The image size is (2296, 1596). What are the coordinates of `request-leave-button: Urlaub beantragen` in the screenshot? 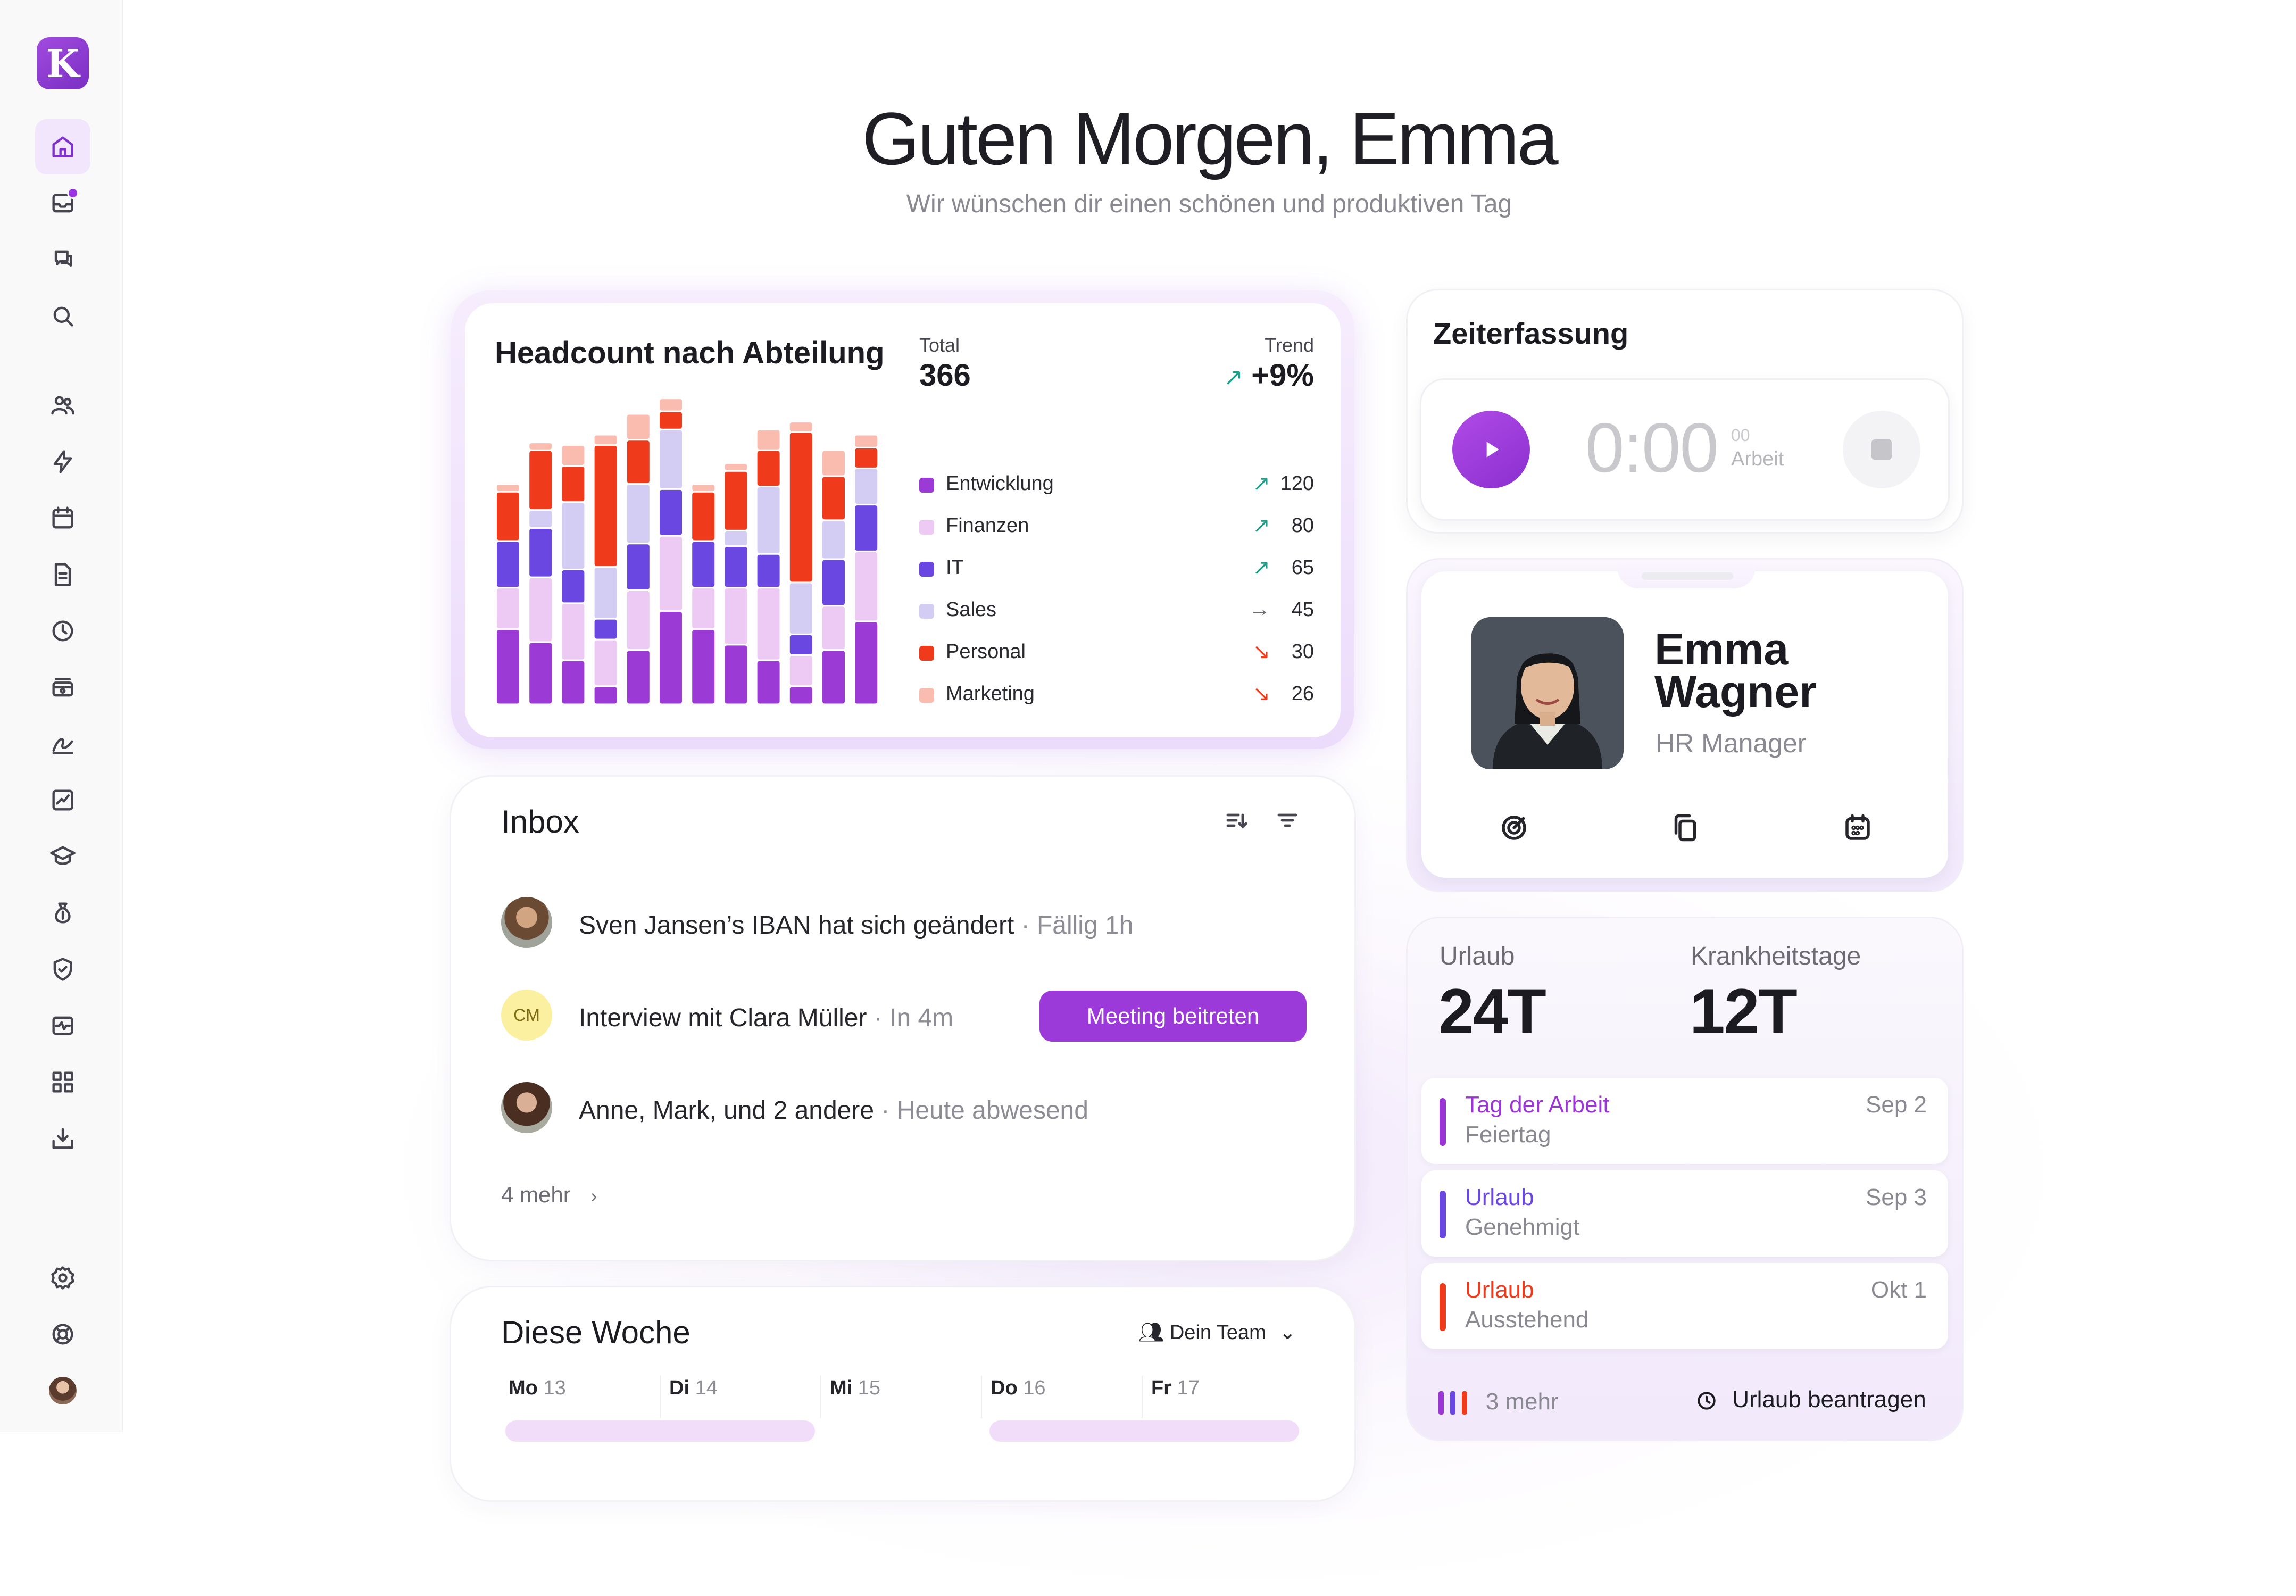 It's located at (1810, 1399).